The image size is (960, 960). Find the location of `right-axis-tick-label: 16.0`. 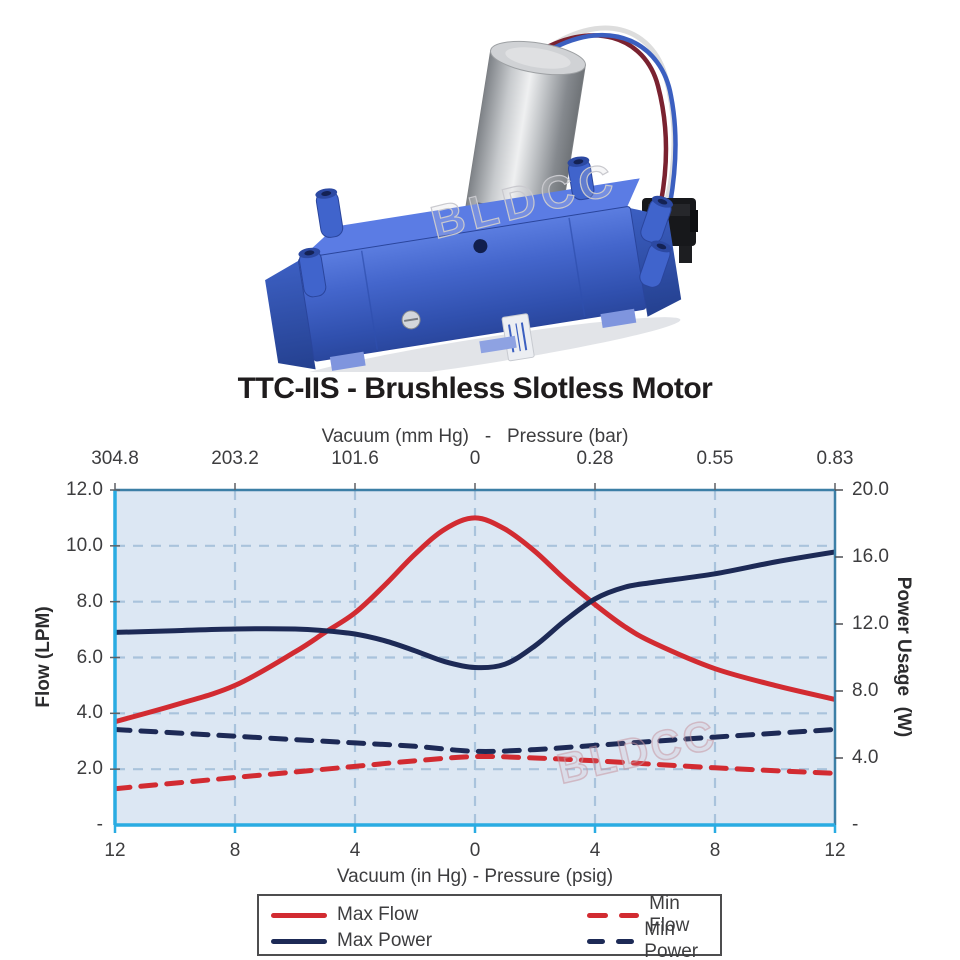

right-axis-tick-label: 16.0 is located at coordinates (870, 556).